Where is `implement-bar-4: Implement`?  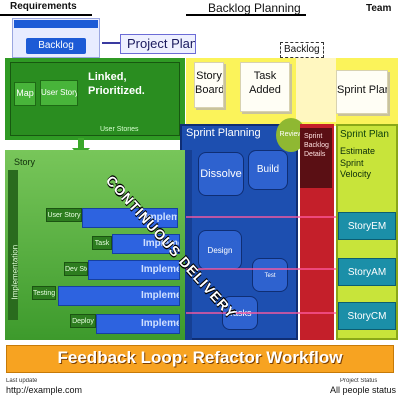 implement-bar-4: Implement is located at coordinates (119, 296).